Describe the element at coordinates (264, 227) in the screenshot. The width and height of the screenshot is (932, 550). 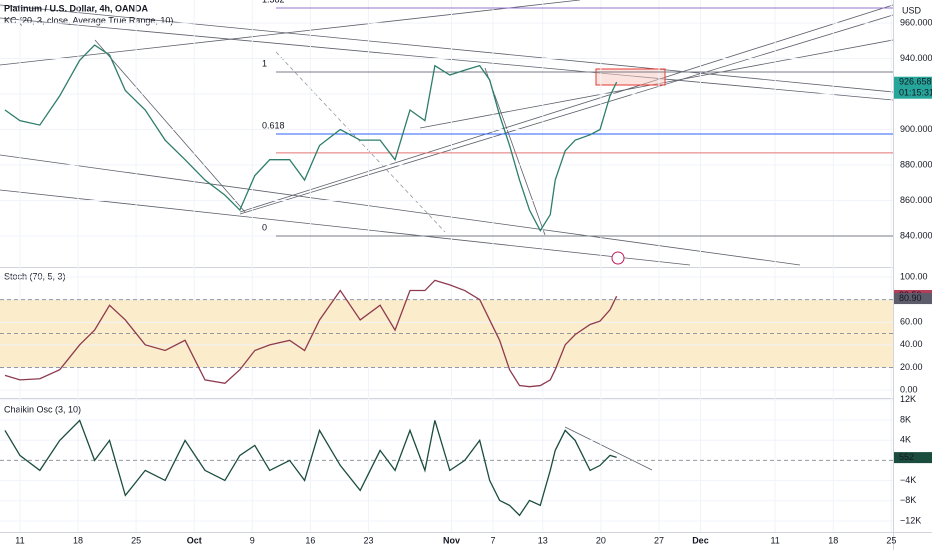
I see `fib-label: 0` at that location.